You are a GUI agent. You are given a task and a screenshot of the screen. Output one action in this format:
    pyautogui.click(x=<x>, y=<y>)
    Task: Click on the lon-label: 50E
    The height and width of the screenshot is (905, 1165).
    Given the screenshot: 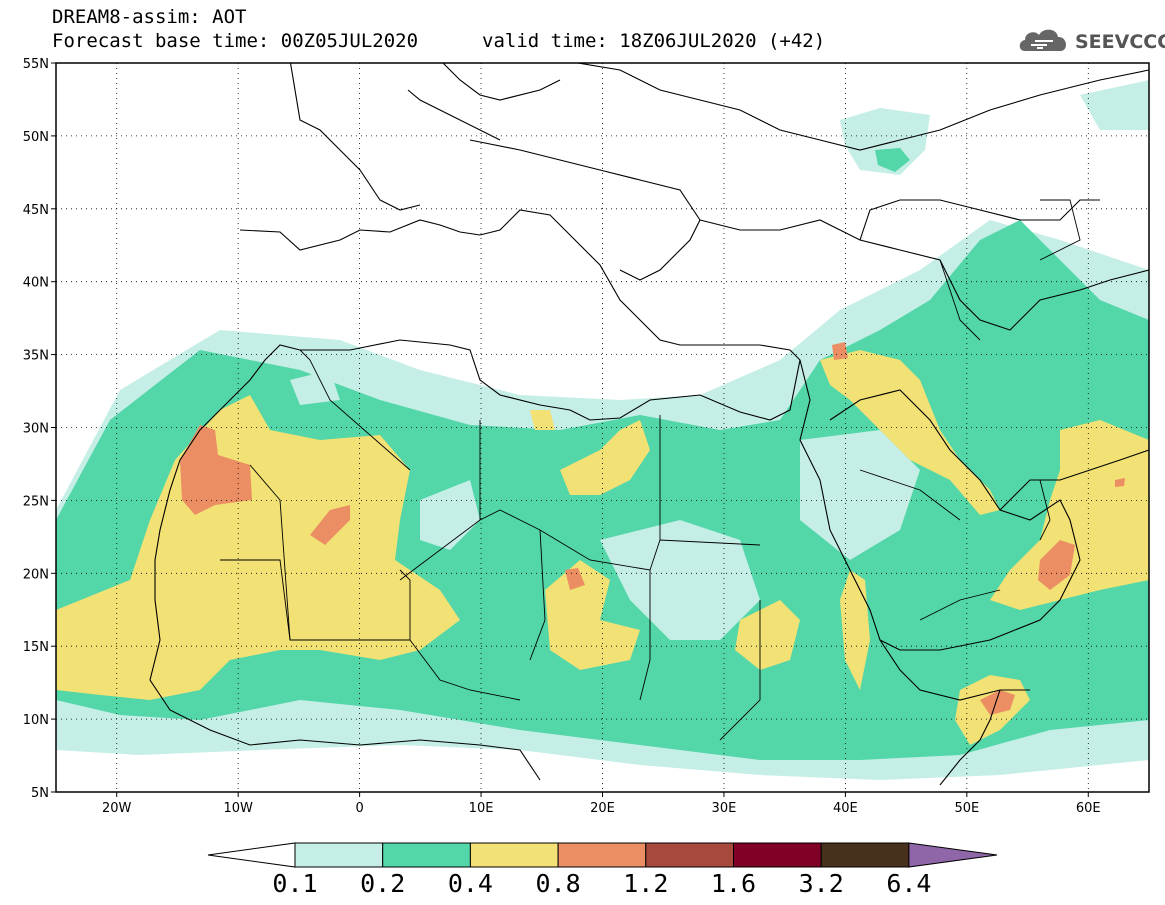 What is the action you would take?
    pyautogui.click(x=966, y=808)
    